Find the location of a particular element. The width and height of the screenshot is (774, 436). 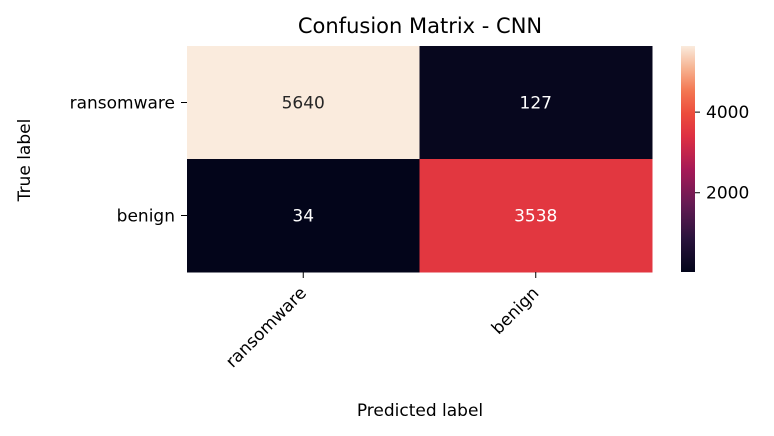

y-axis-label: True label is located at coordinates (25, 161).